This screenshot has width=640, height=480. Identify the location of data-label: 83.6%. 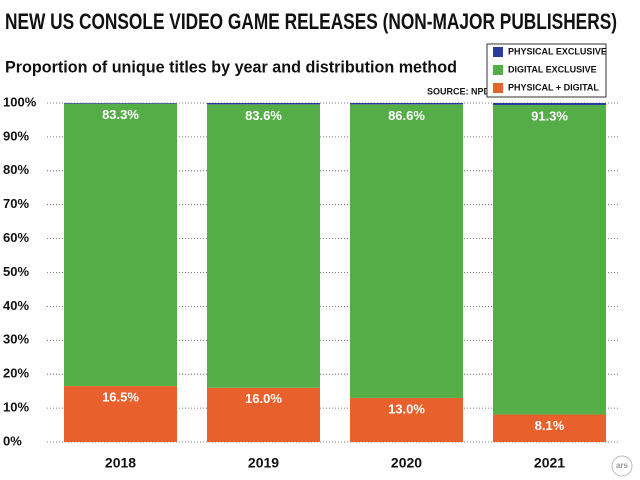
(263, 115).